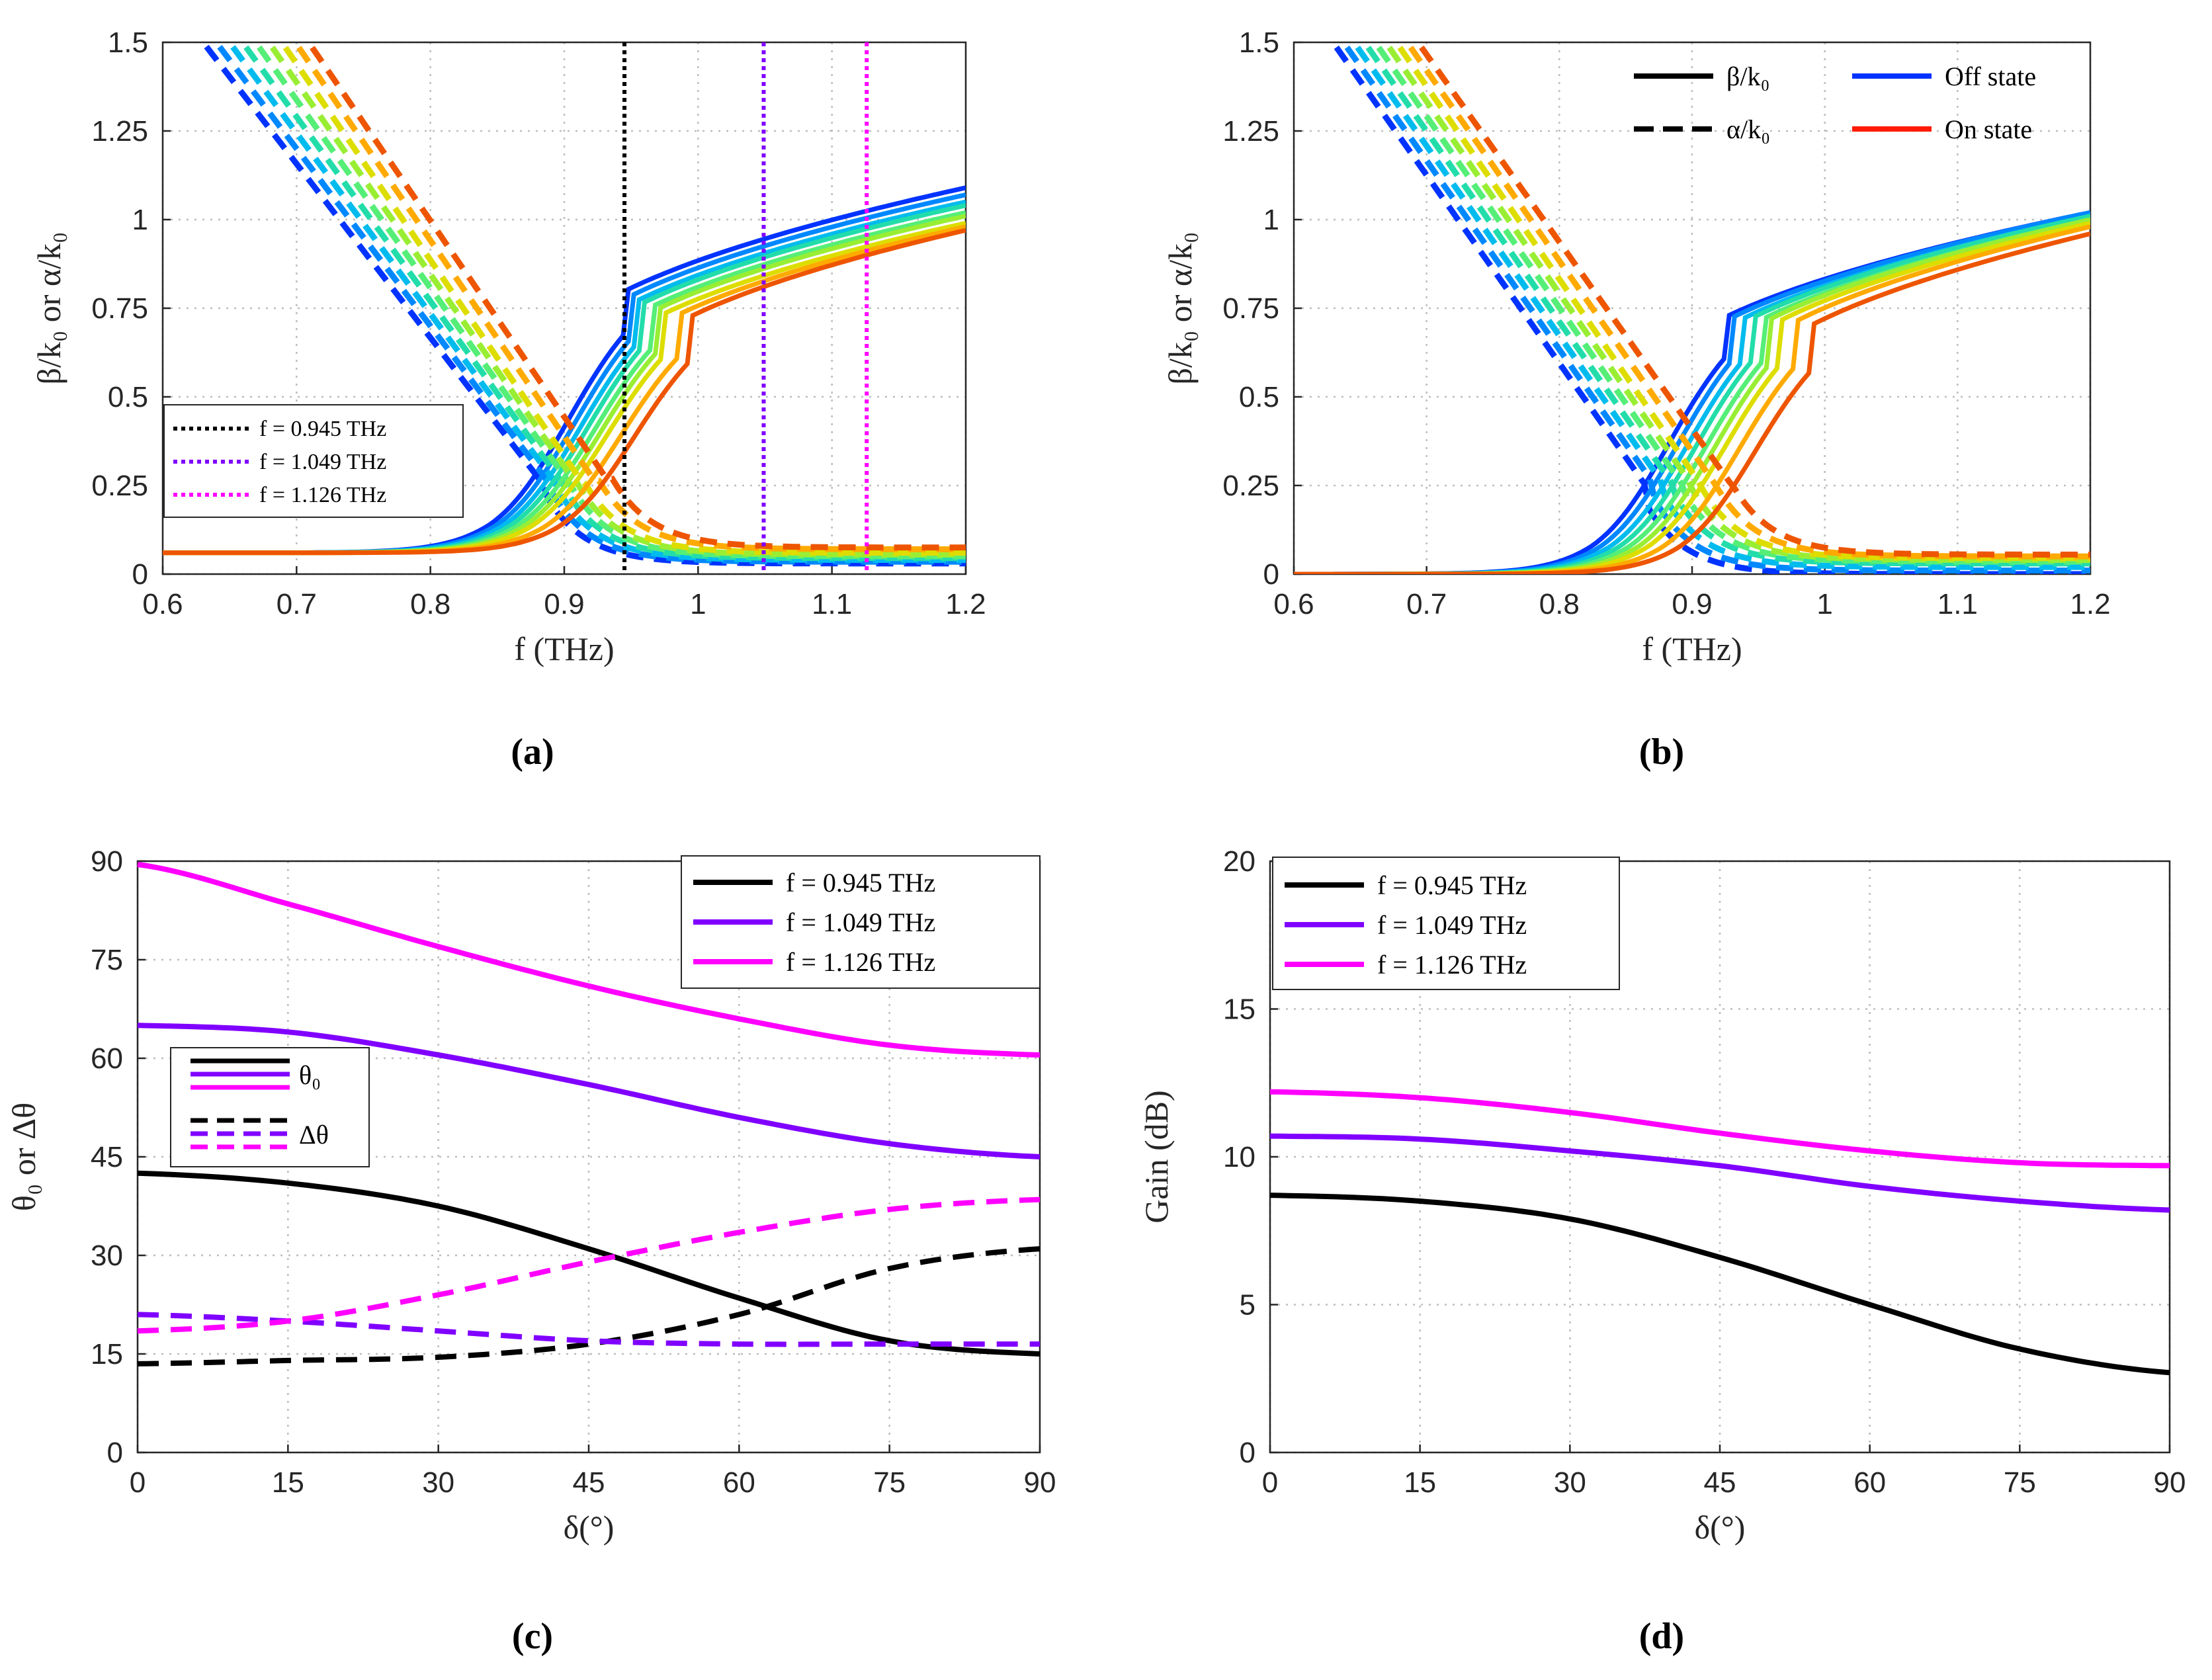 This screenshot has width=2212, height=1680. I want to click on legend-label: α/k₀, so click(1748, 129).